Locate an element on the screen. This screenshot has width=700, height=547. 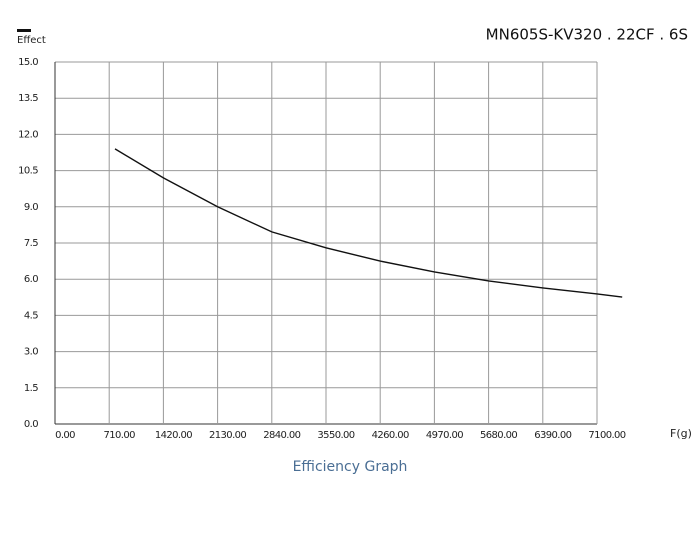
x-tick-label: 4970.00 is located at coordinates (444, 435).